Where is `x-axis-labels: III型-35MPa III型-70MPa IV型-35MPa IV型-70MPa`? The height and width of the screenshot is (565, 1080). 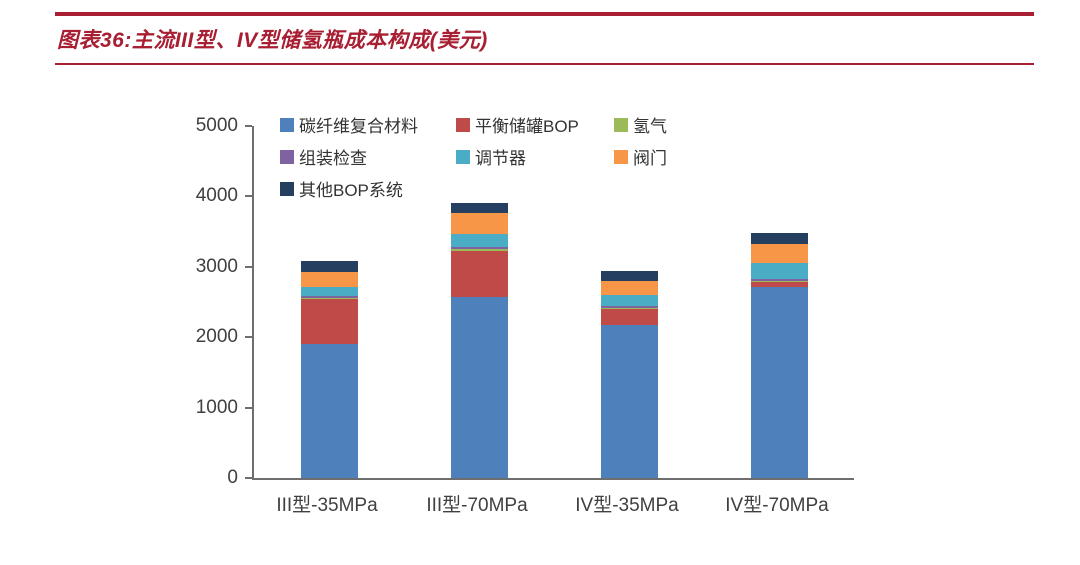
x-axis-labels: III型-35MPa III型-70MPa IV型-35MPa IV型-70MPa is located at coordinates (552, 503).